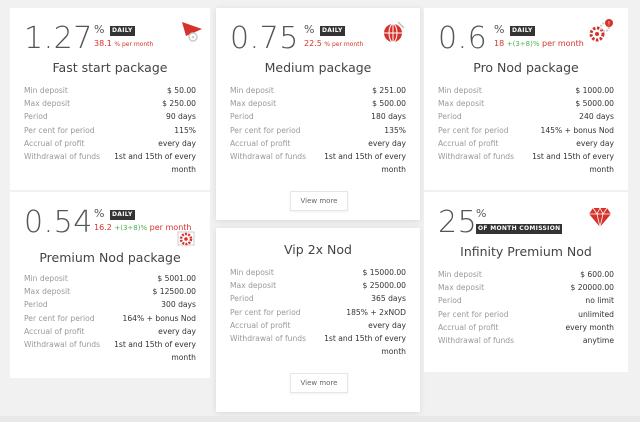  I want to click on package-title: Pro Nod package, so click(526, 67).